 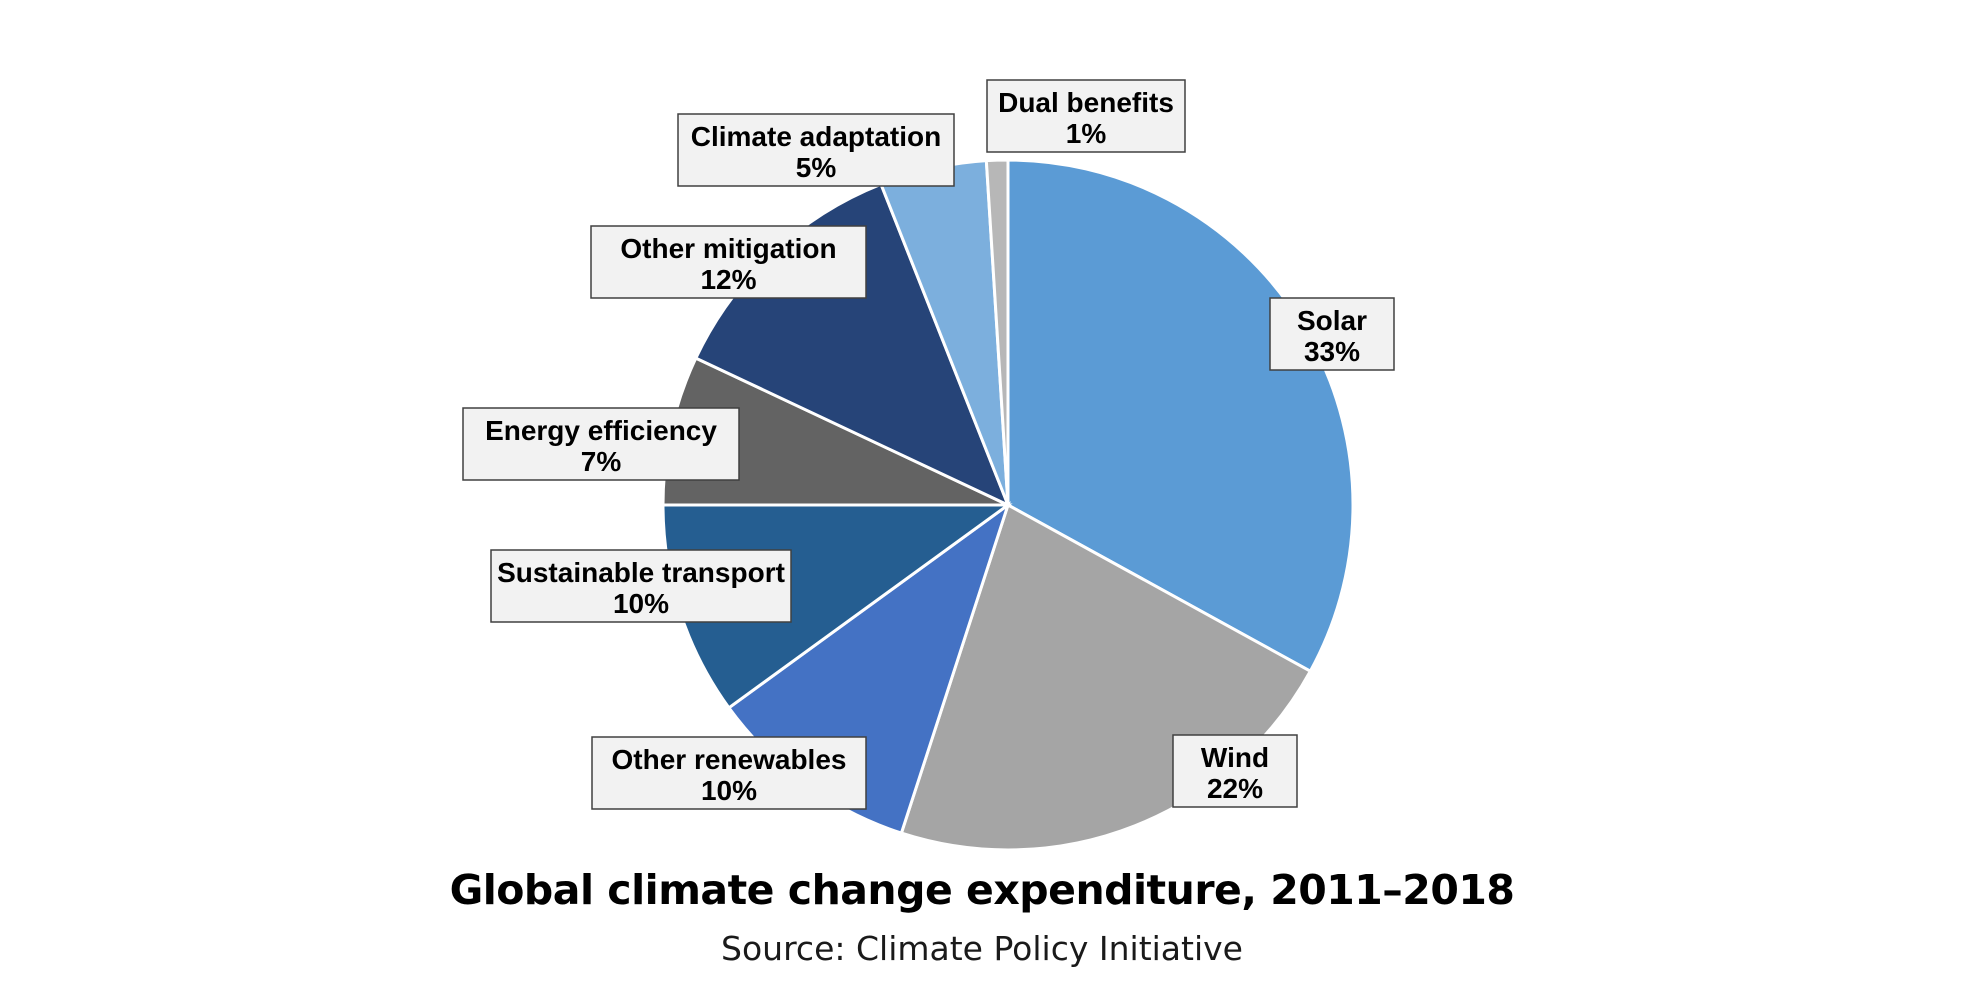 I want to click on label-box-solar, so click(x=1332, y=334).